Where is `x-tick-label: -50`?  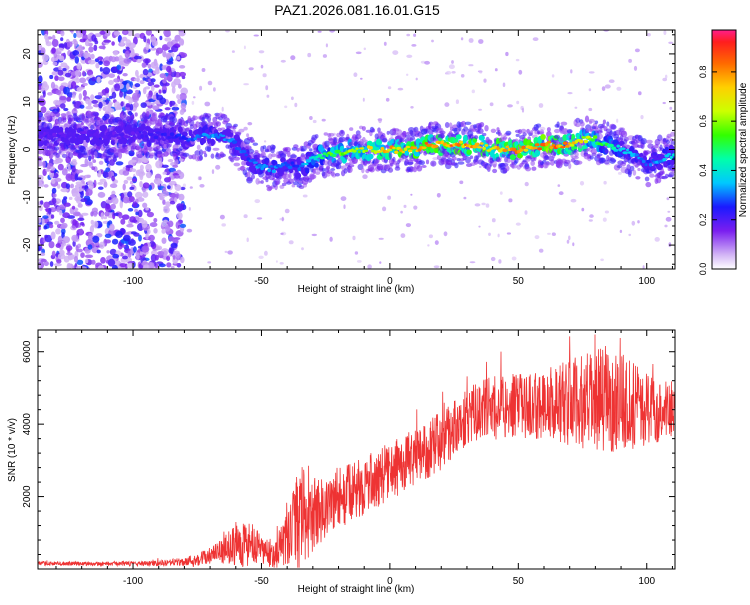 x-tick-label: -50 is located at coordinates (261, 281).